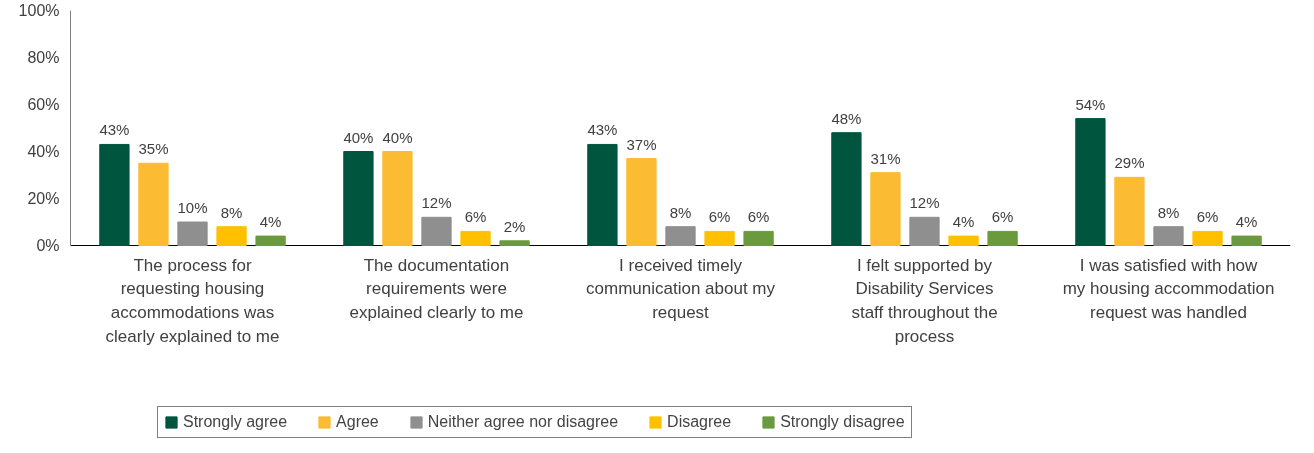 This screenshot has height=453, width=1314. What do you see at coordinates (842, 422) in the screenshot?
I see `legend-label: Strongly disagree` at bounding box center [842, 422].